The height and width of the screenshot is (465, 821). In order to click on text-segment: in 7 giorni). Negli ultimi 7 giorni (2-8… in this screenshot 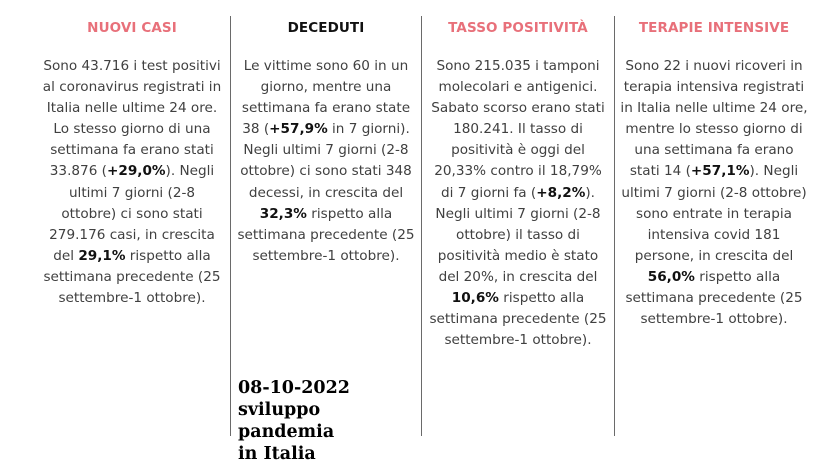, I will do `click(326, 161)`.